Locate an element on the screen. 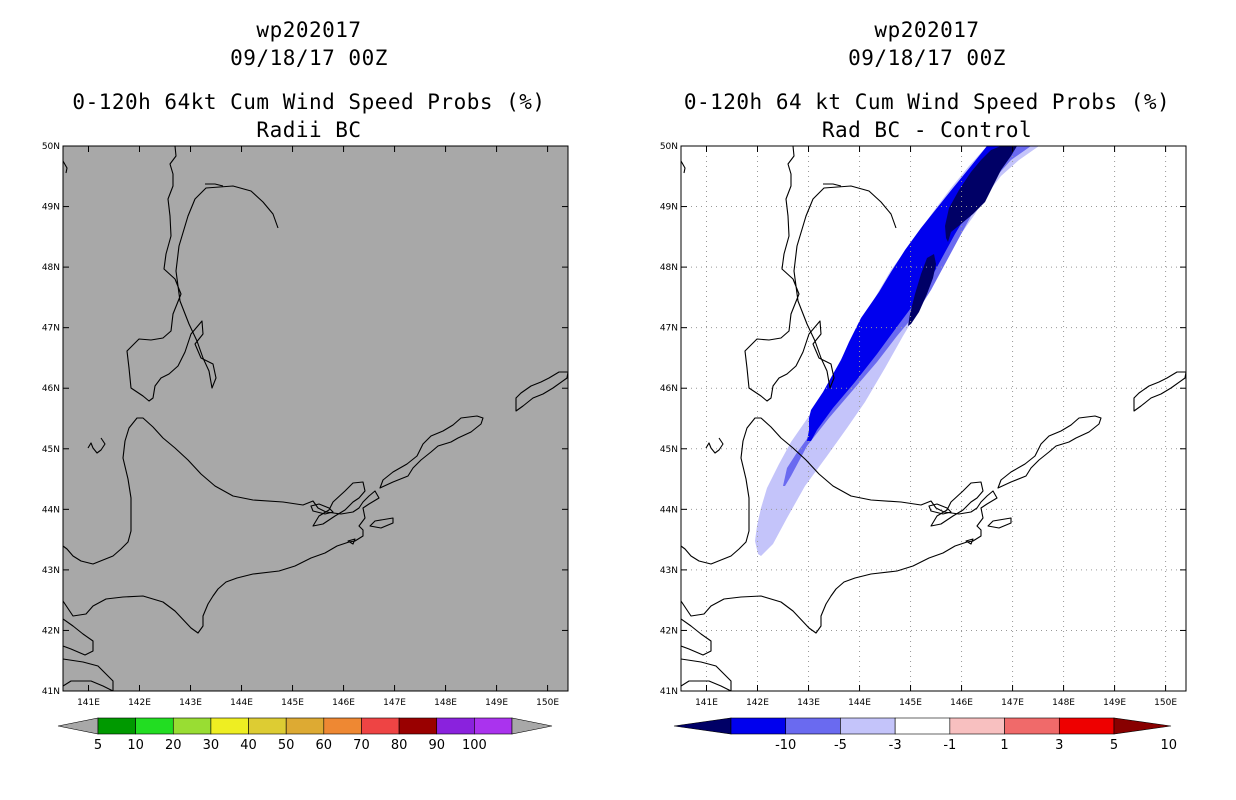 The width and height of the screenshot is (1236, 800). colorbar-label: 40 is located at coordinates (248, 745).